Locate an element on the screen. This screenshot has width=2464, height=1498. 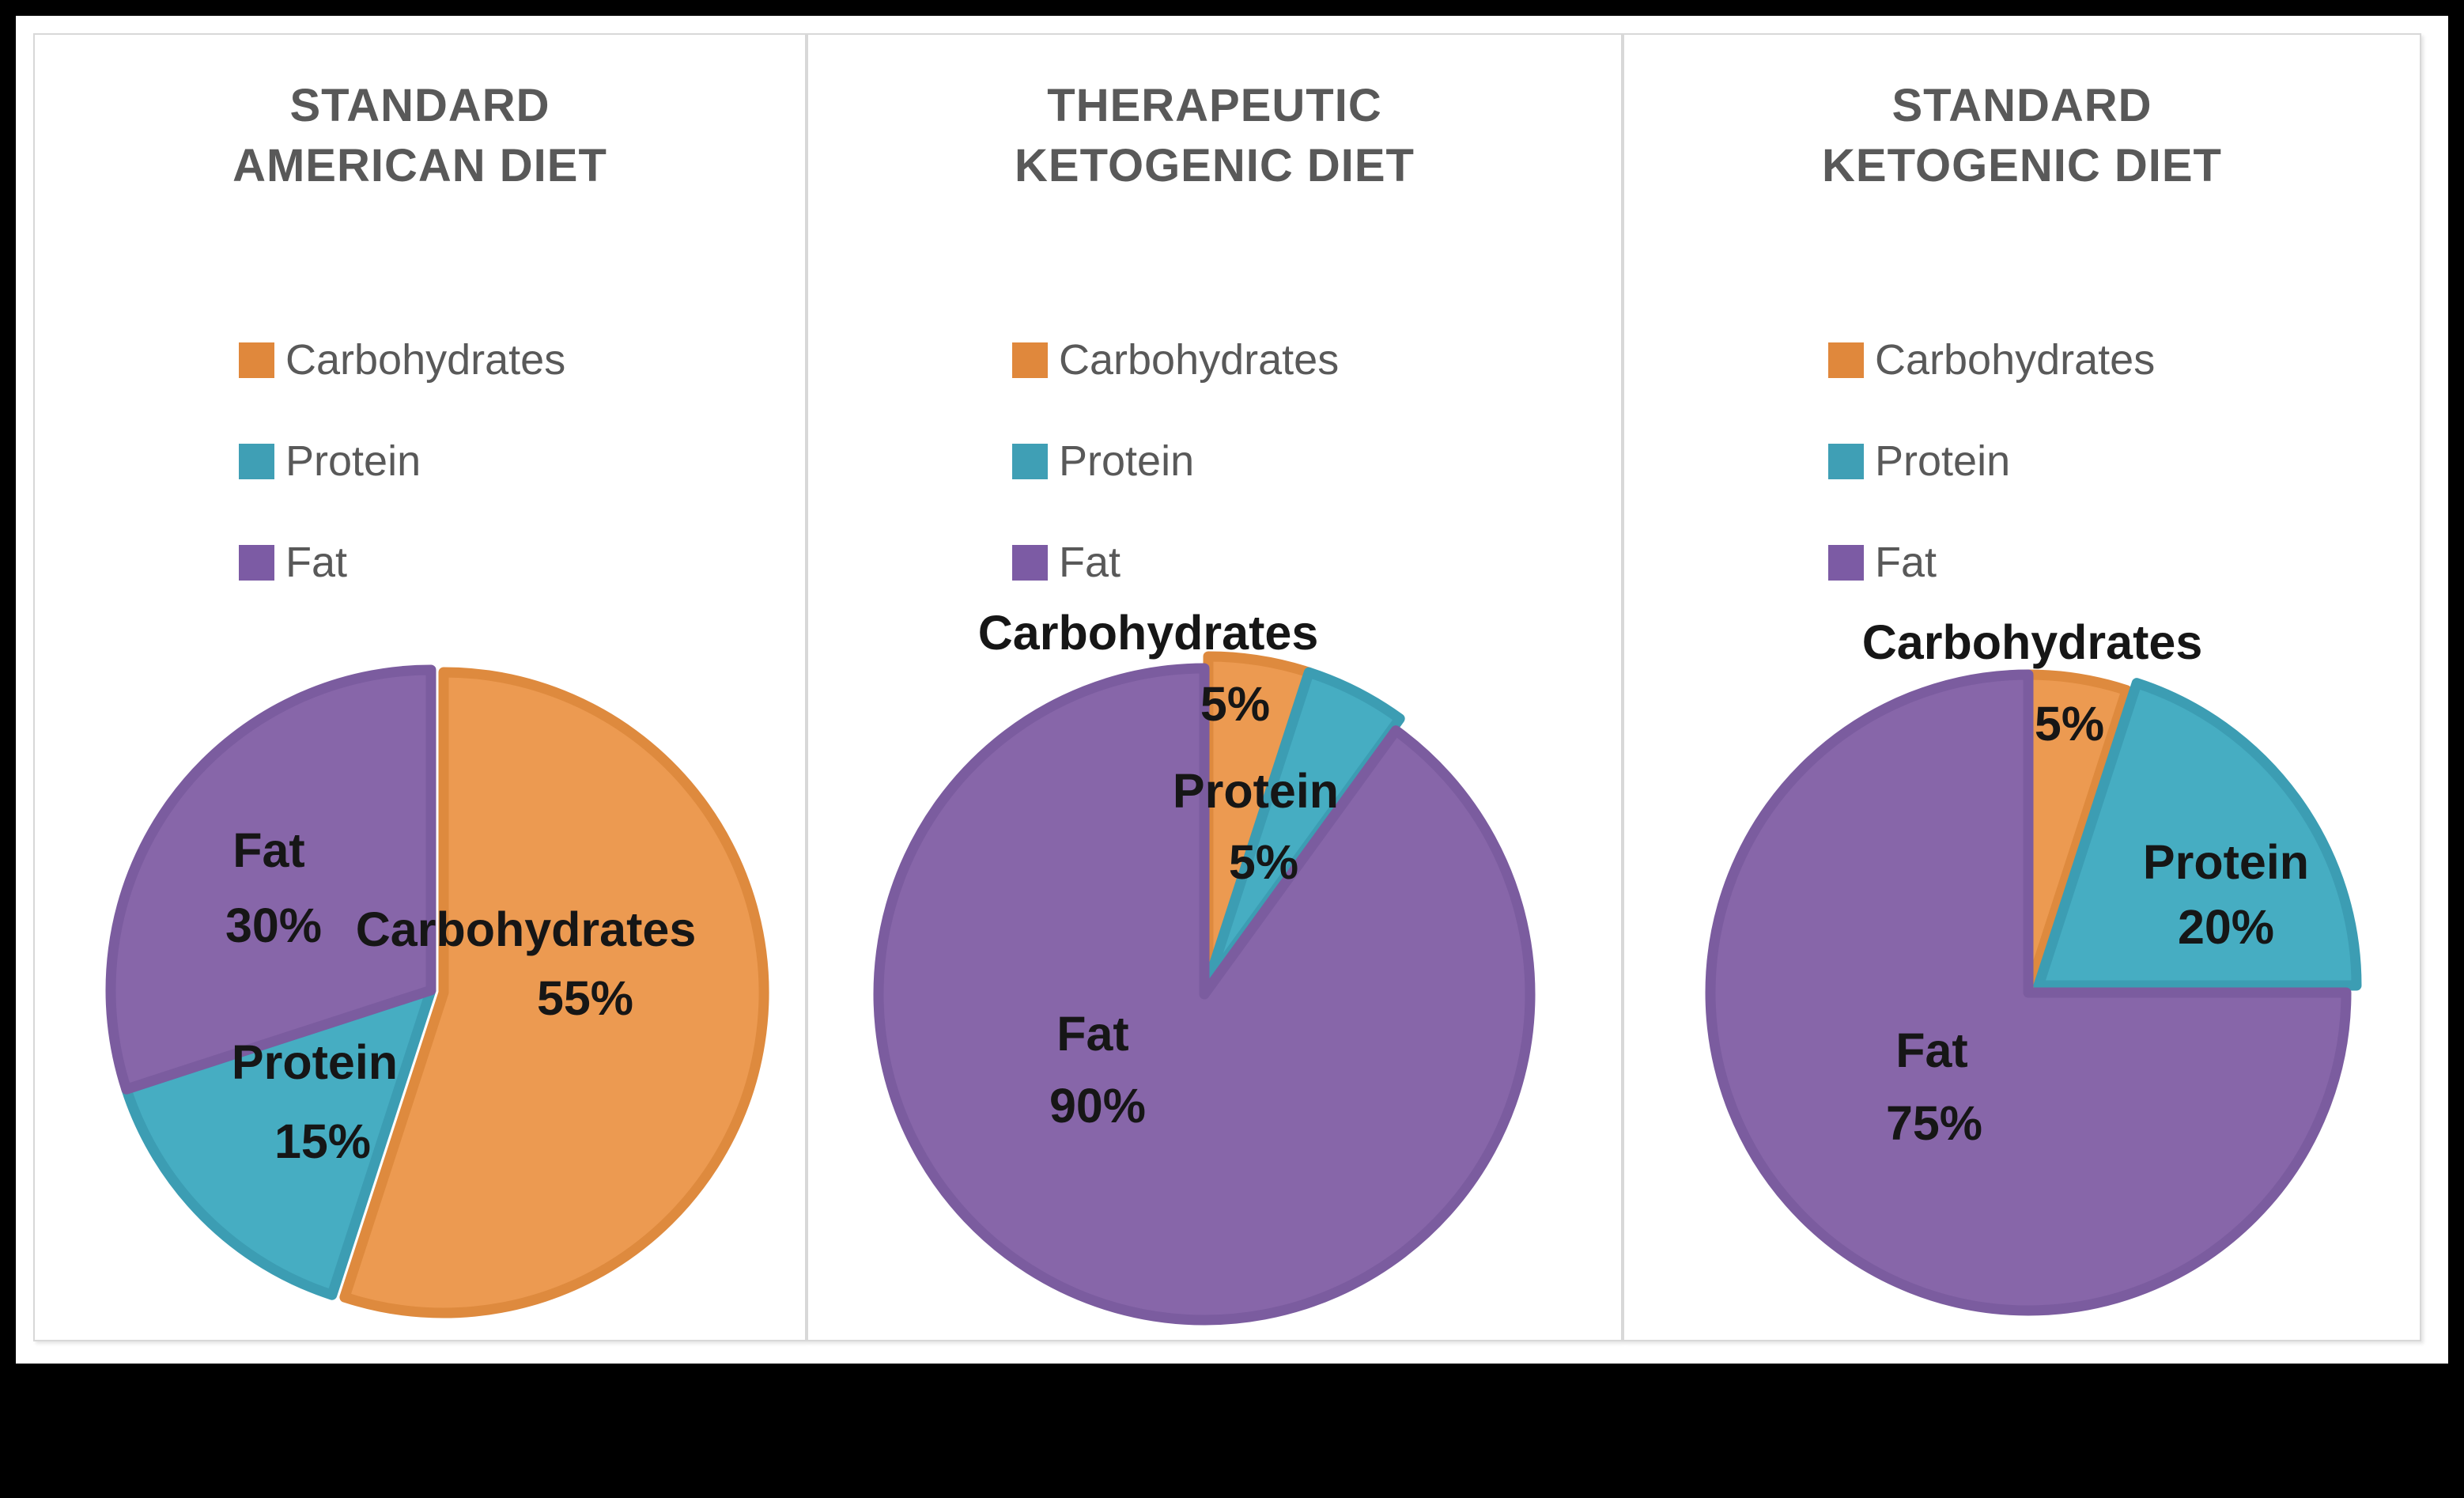
slice-value-protein: 5% is located at coordinates (1263, 862).